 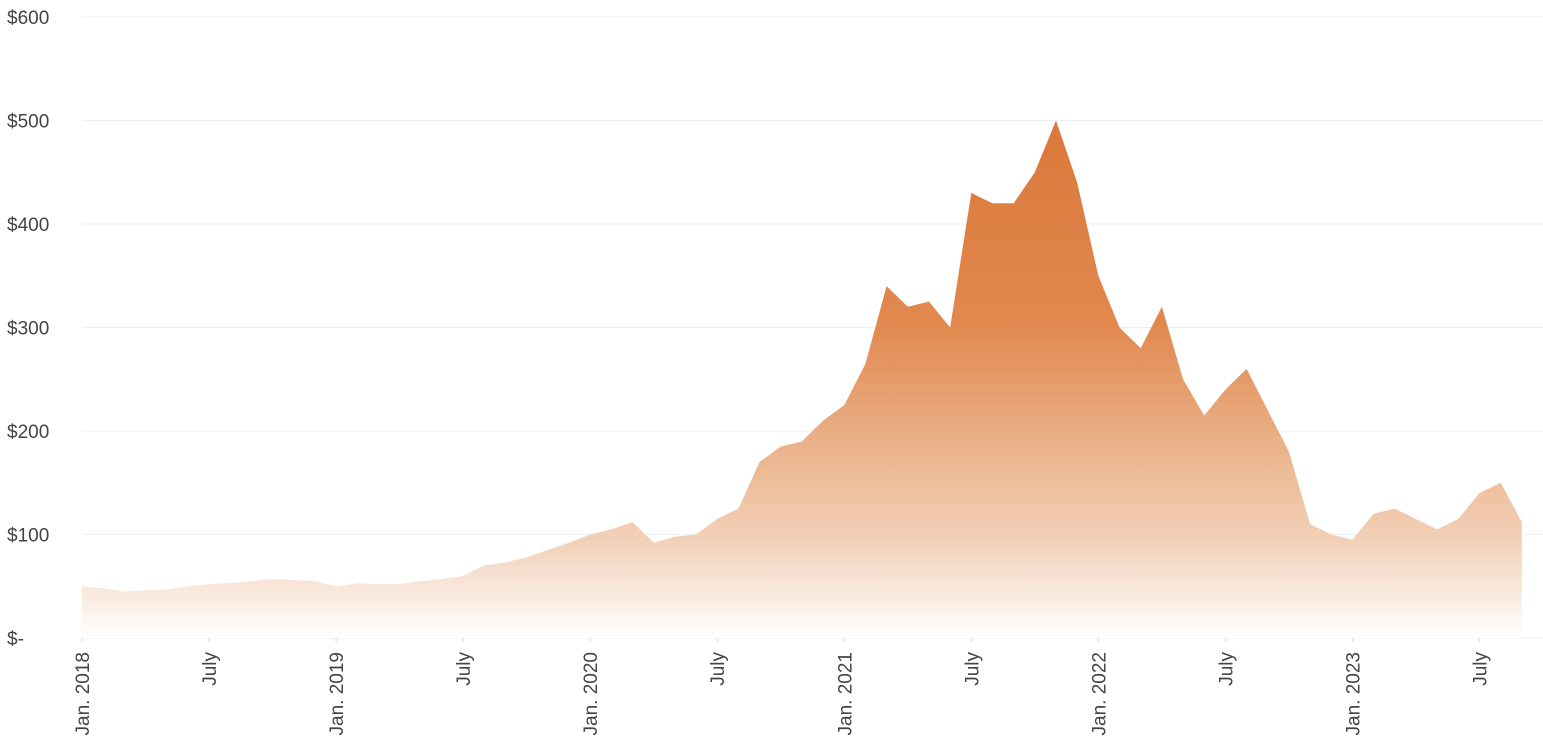 I want to click on x-tick-label: Jan. 2019, so click(x=337, y=693).